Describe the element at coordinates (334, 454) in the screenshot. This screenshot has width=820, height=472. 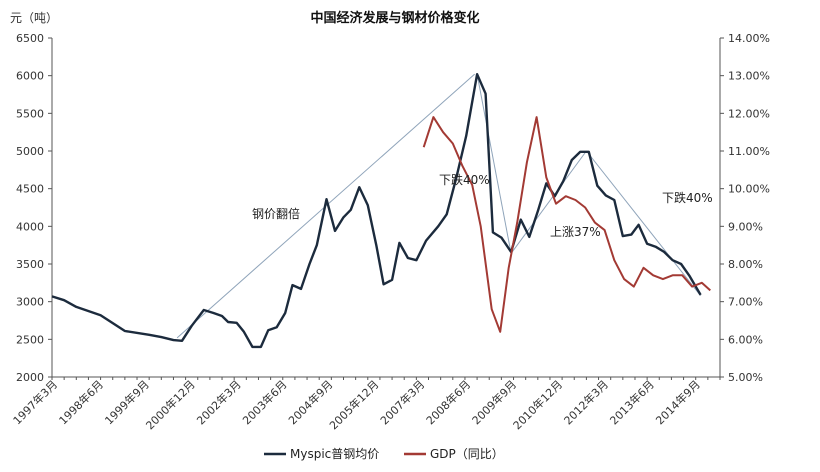
I see `legend-label-steel: Myspic普钢均价` at that location.